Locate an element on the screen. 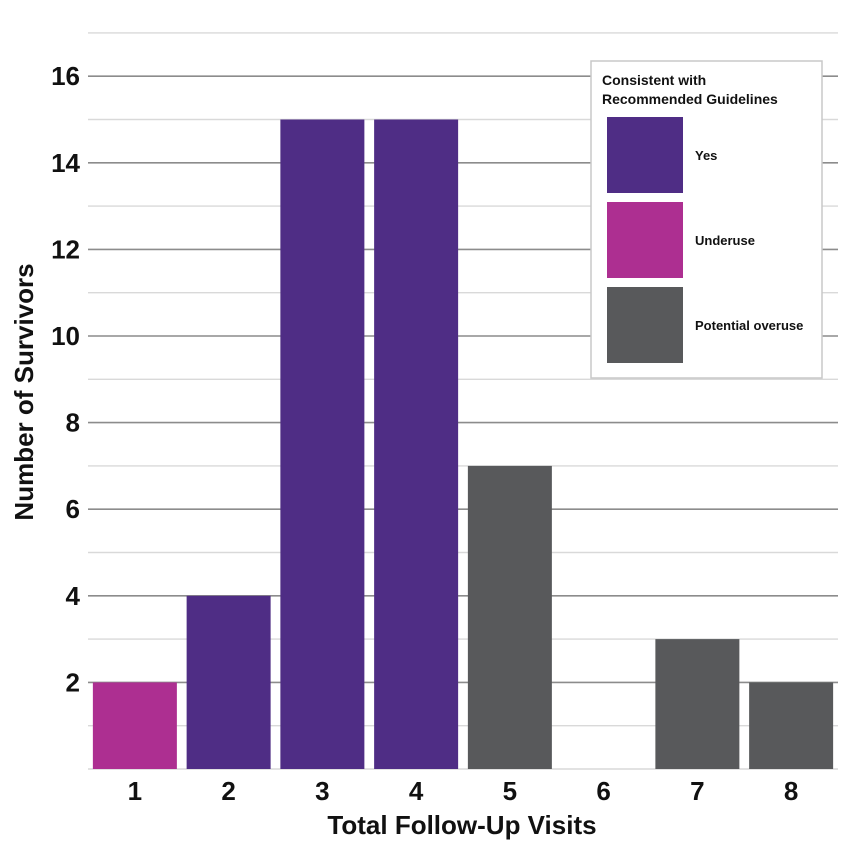  y-tick-label: 6 is located at coordinates (73, 509).